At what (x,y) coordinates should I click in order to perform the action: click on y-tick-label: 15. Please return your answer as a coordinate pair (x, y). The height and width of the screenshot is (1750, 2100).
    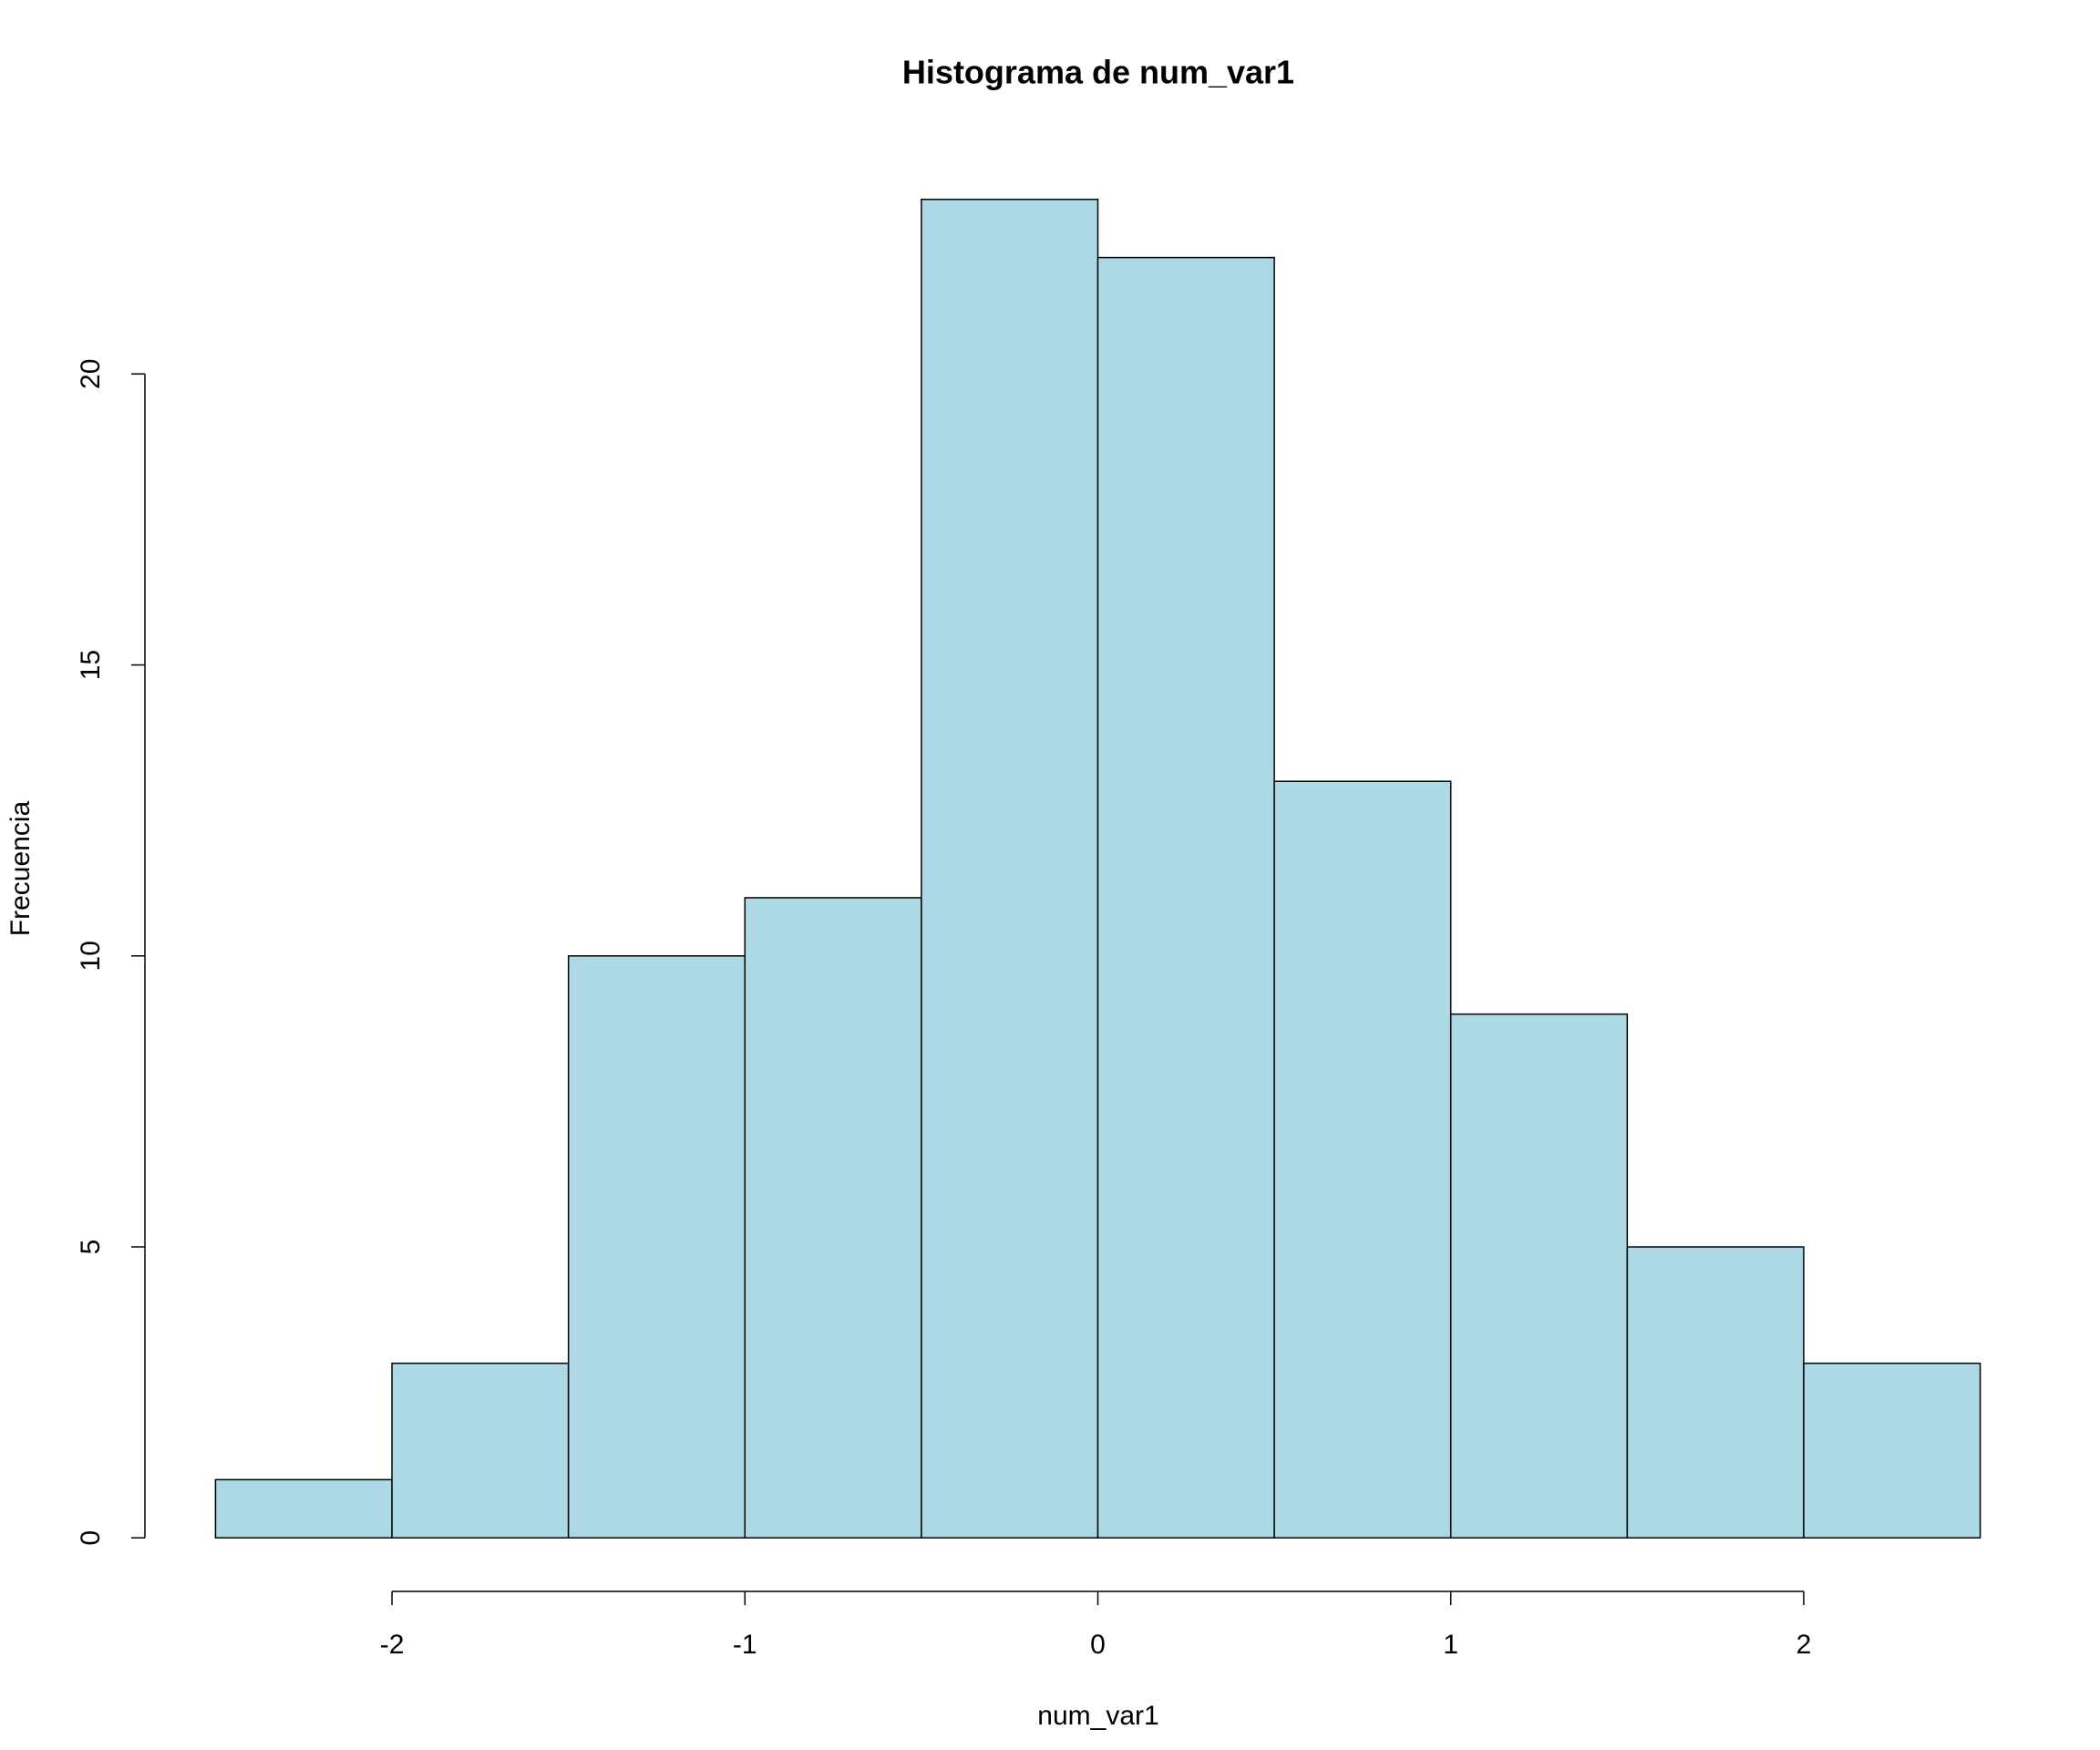
    Looking at the image, I should click on (91, 665).